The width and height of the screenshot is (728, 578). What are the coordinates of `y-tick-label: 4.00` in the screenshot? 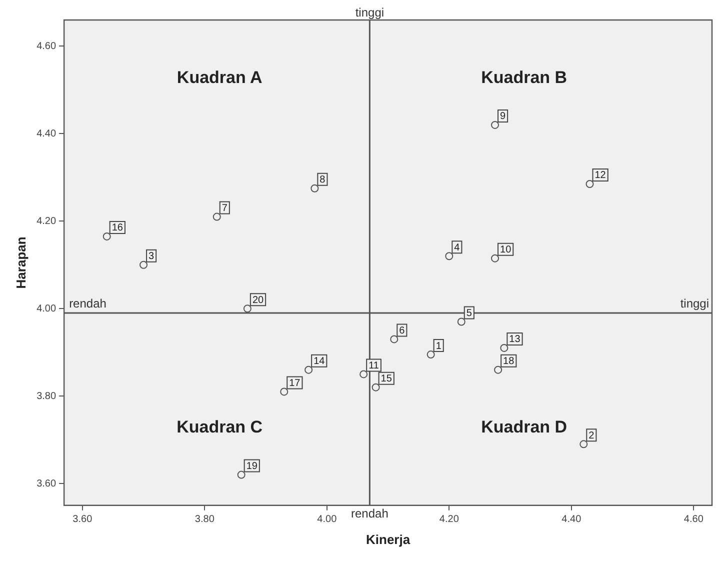 It's located at (46, 308).